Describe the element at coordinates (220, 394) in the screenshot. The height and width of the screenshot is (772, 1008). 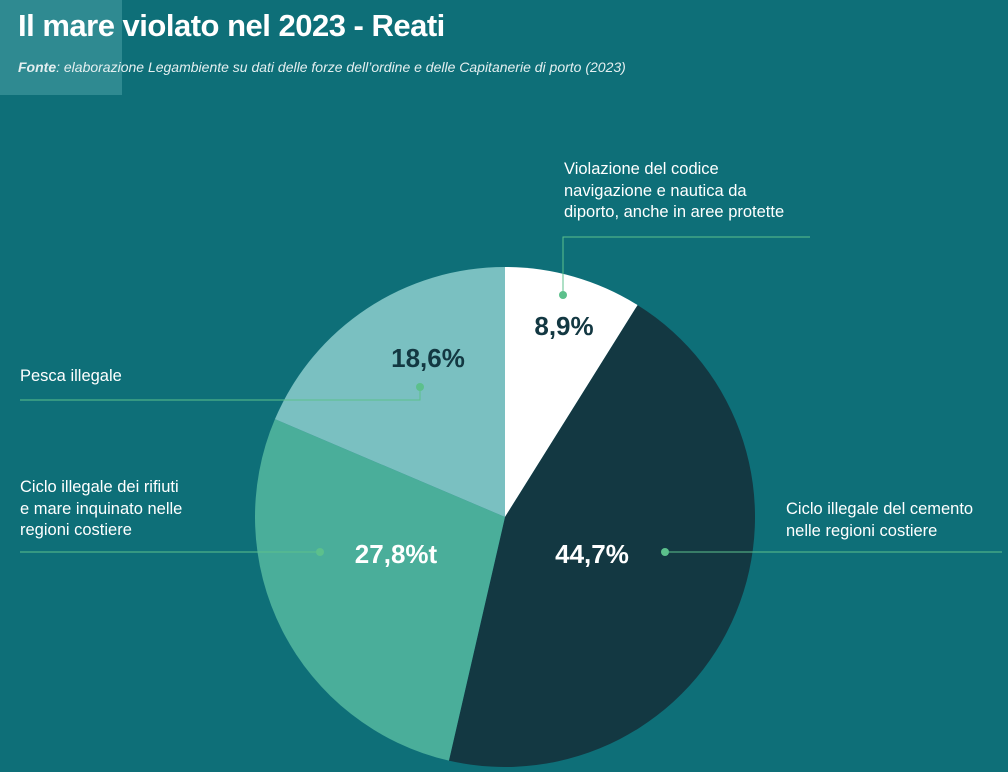
I see `leader-line-pesca` at that location.